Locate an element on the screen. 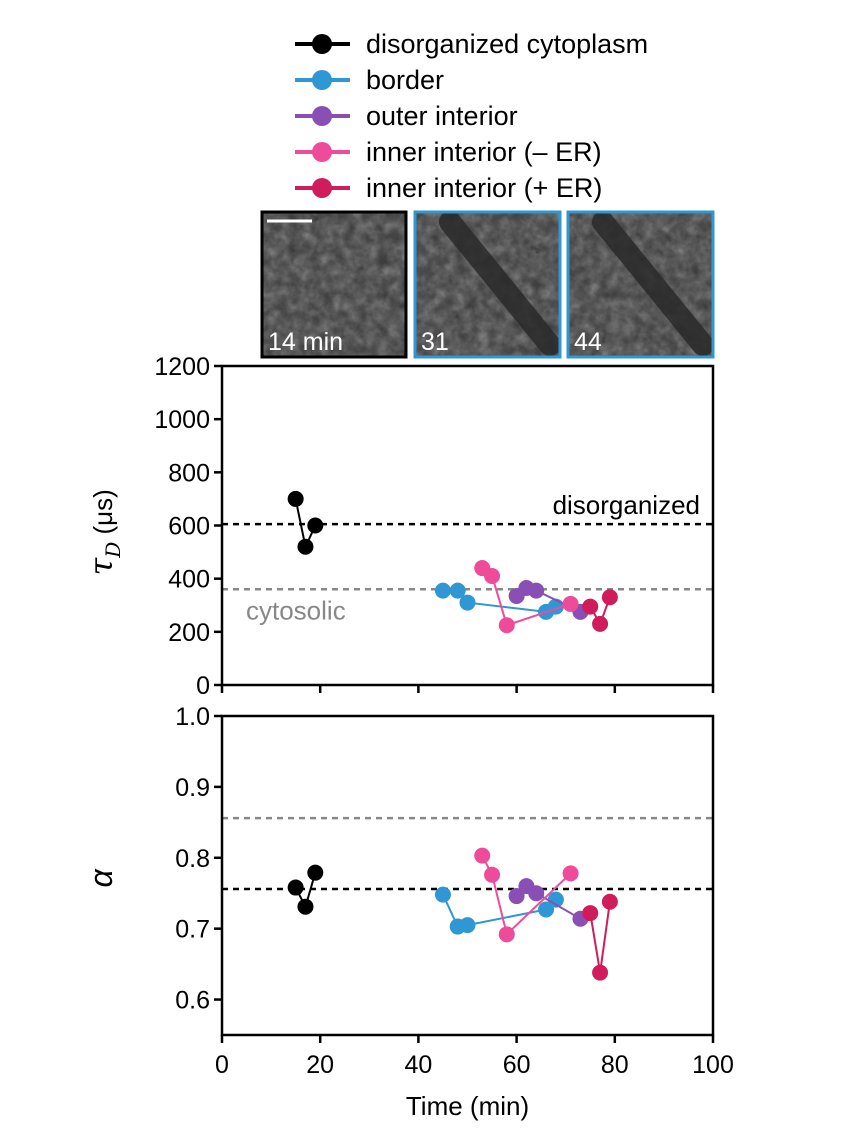 This screenshot has height=1132, width=867. legend-entry: inner interior (– ER) is located at coordinates (448, 152).